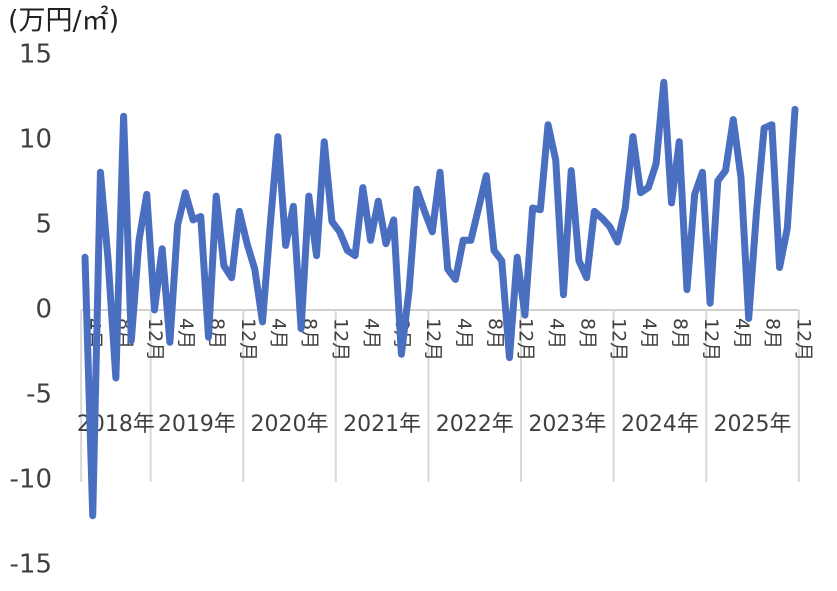  What do you see at coordinates (660, 424) in the screenshot?
I see `year-label: 2024年` at bounding box center [660, 424].